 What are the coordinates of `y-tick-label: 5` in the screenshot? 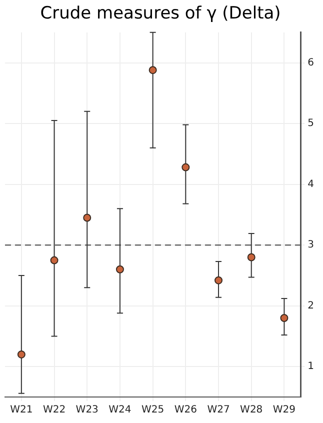 It's located at (311, 124).